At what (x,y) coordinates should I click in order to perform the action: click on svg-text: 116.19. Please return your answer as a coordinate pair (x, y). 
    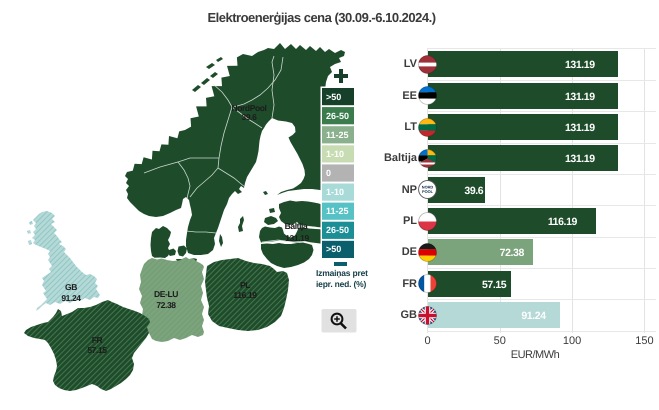
    Looking at the image, I should click on (245, 295).